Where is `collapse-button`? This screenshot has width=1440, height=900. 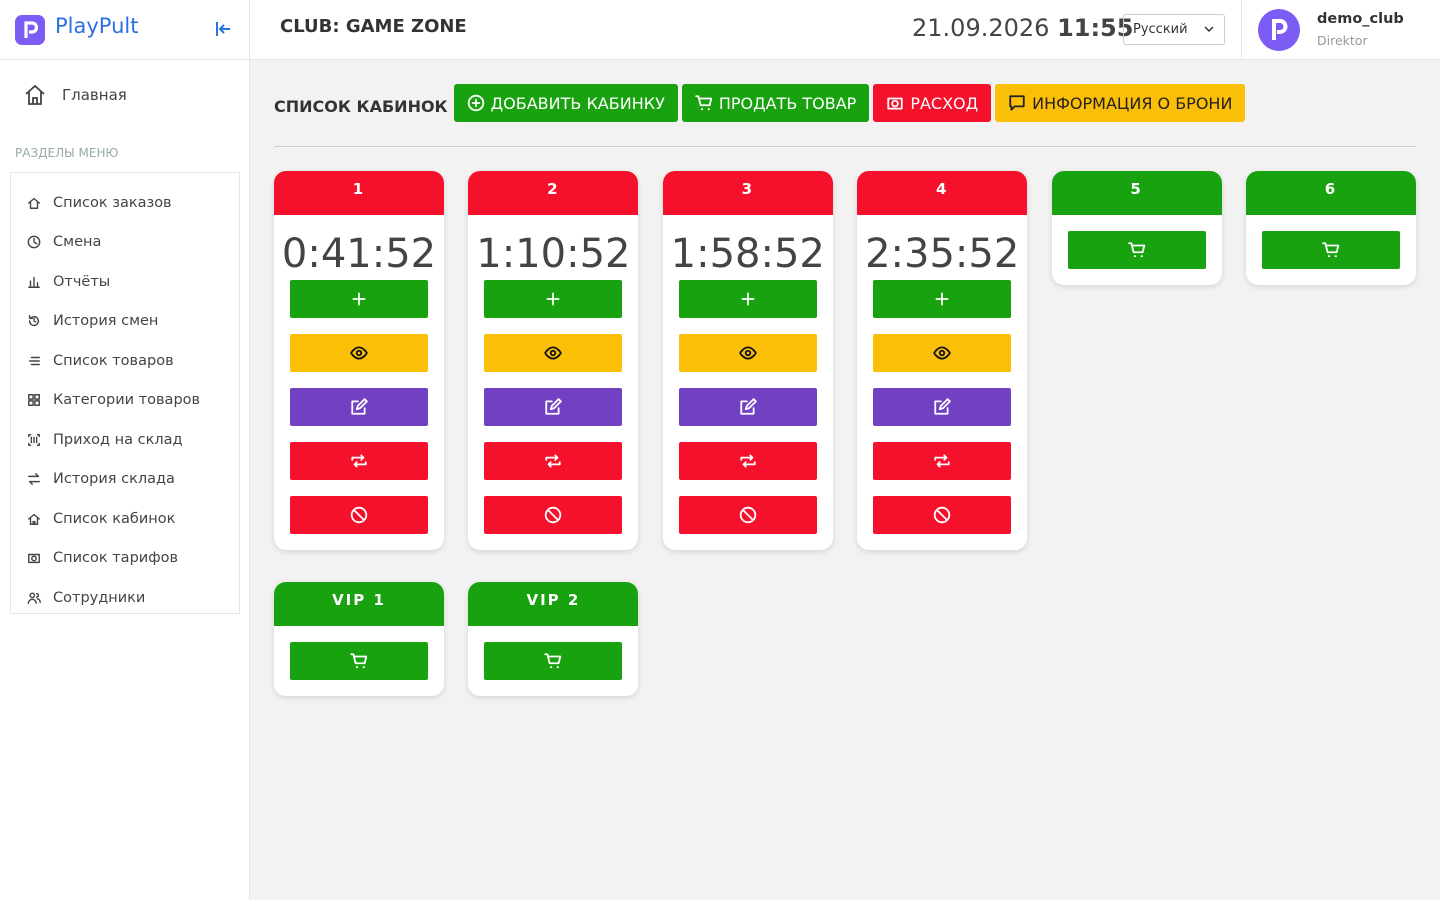 collapse-button is located at coordinates (223, 29).